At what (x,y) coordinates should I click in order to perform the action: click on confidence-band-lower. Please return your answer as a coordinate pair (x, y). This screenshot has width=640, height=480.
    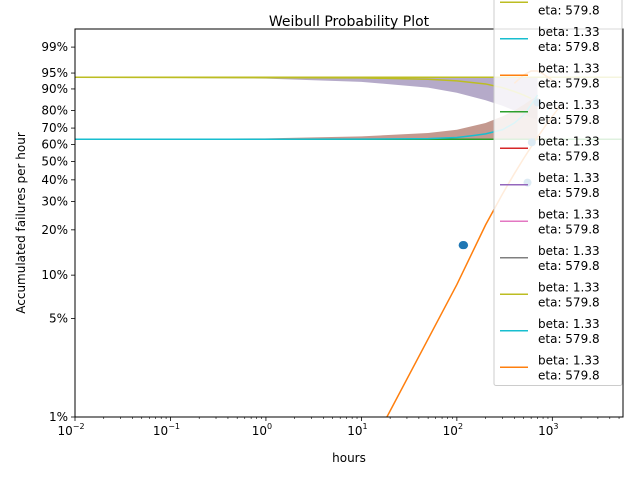
    Looking at the image, I should click on (306, 118).